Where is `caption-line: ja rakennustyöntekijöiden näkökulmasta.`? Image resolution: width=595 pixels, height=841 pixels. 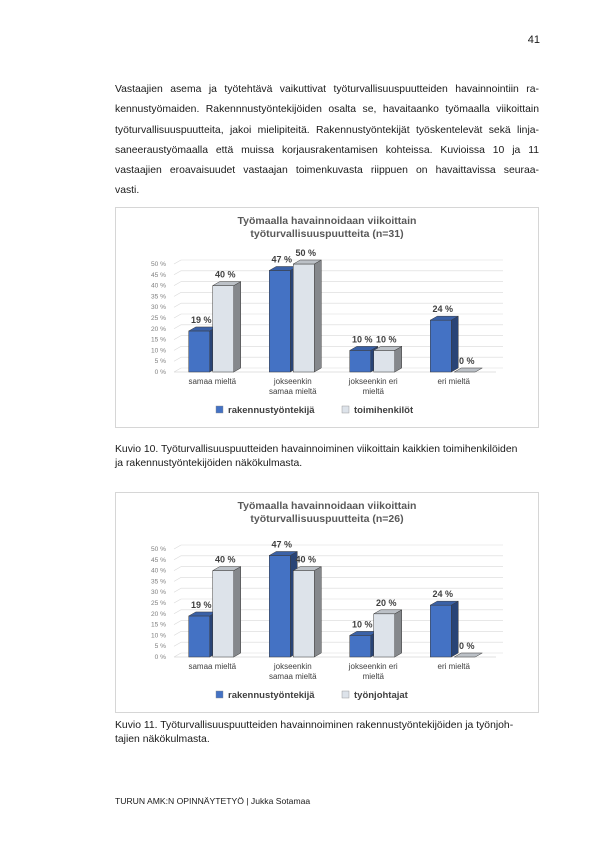 caption-line: ja rakennustyöntekijöiden näkökulmasta. is located at coordinates (209, 463).